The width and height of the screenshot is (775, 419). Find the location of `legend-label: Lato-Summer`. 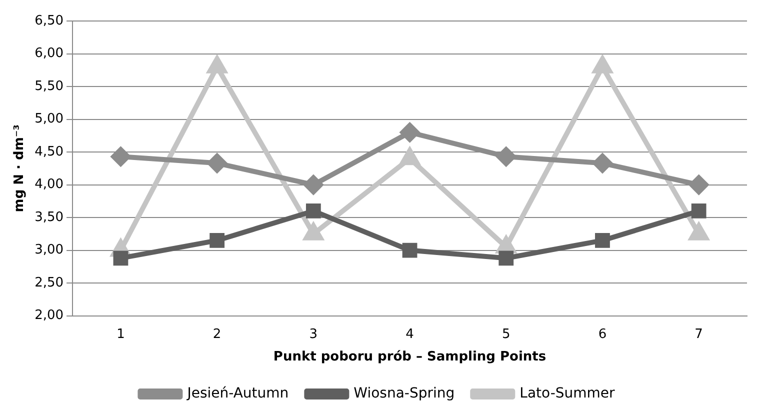

legend-label: Lato-Summer is located at coordinates (568, 394).